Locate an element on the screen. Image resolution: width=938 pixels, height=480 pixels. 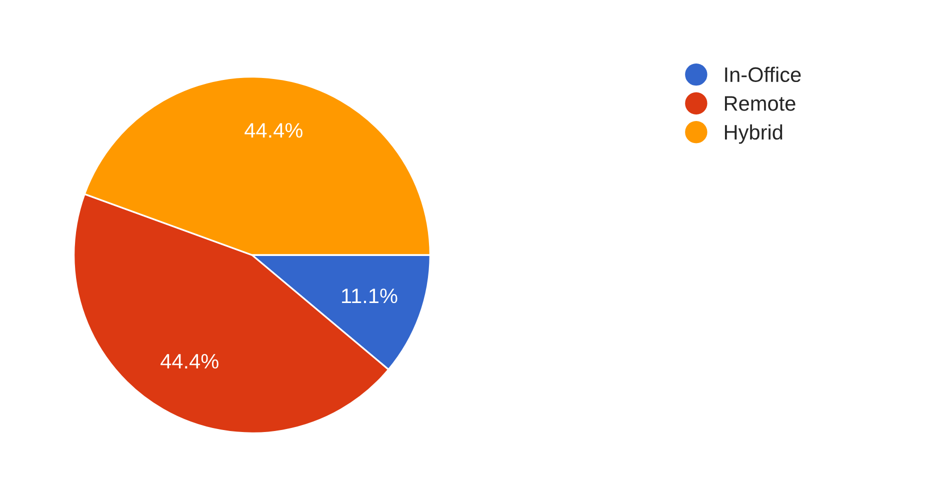
legend-label: Remote is located at coordinates (760, 103).